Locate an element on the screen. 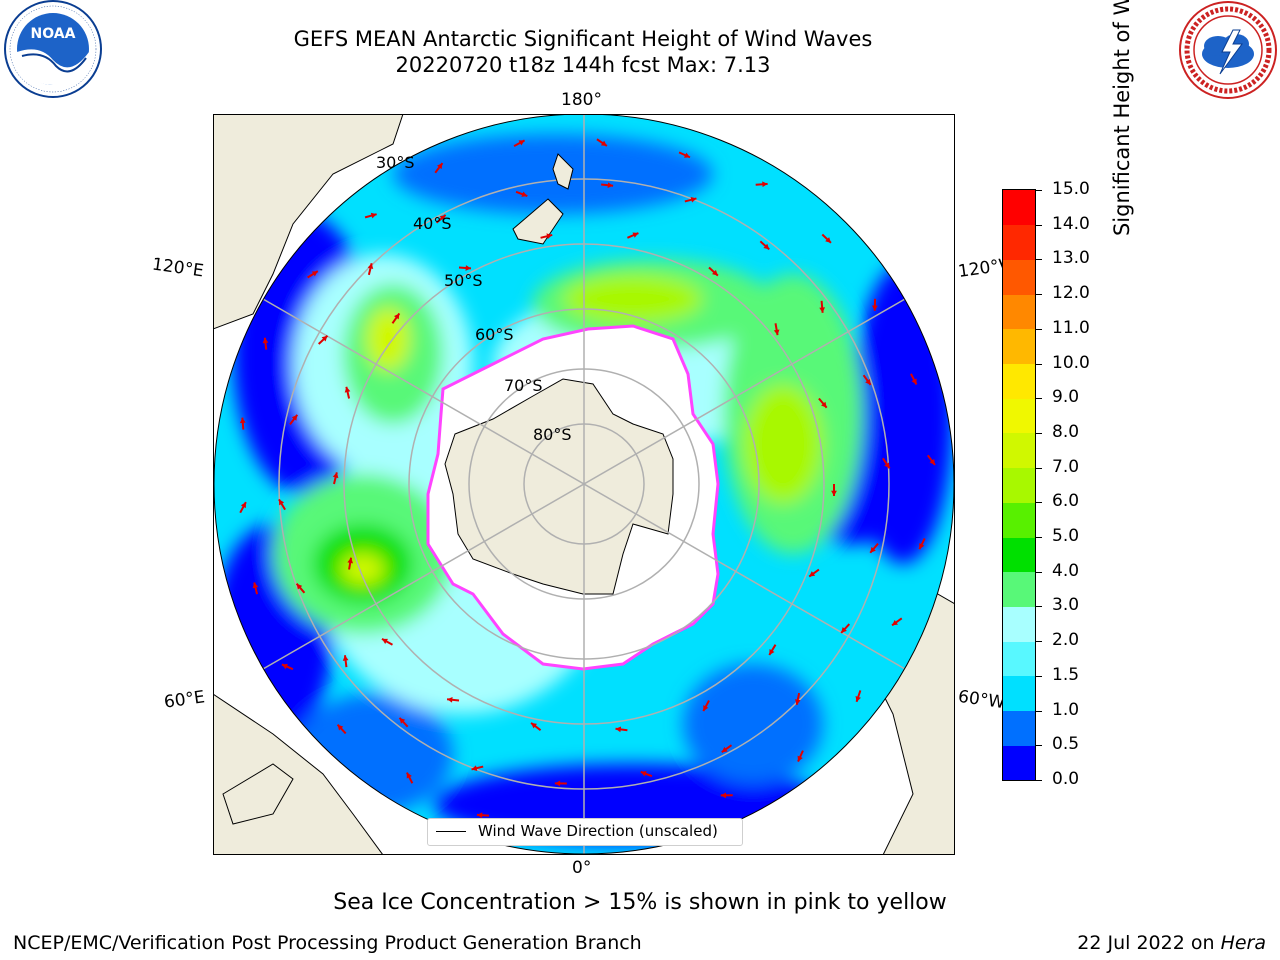  footer-date: 22 Jul 2022 on Hera is located at coordinates (1171, 943).